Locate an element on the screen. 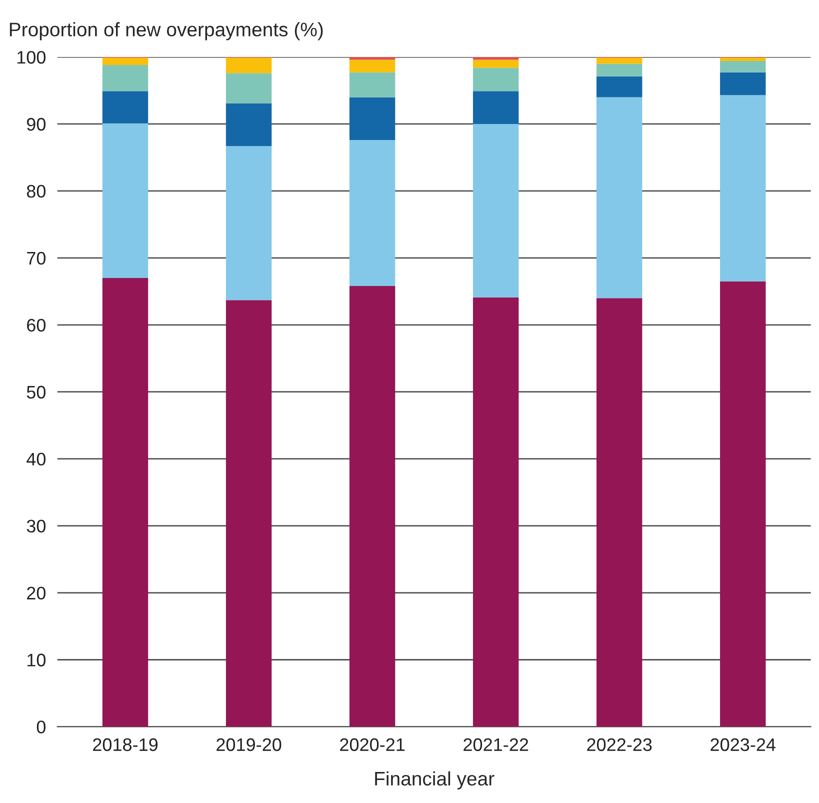 The height and width of the screenshot is (803, 819). y-tick-label: 40 is located at coordinates (36, 459).